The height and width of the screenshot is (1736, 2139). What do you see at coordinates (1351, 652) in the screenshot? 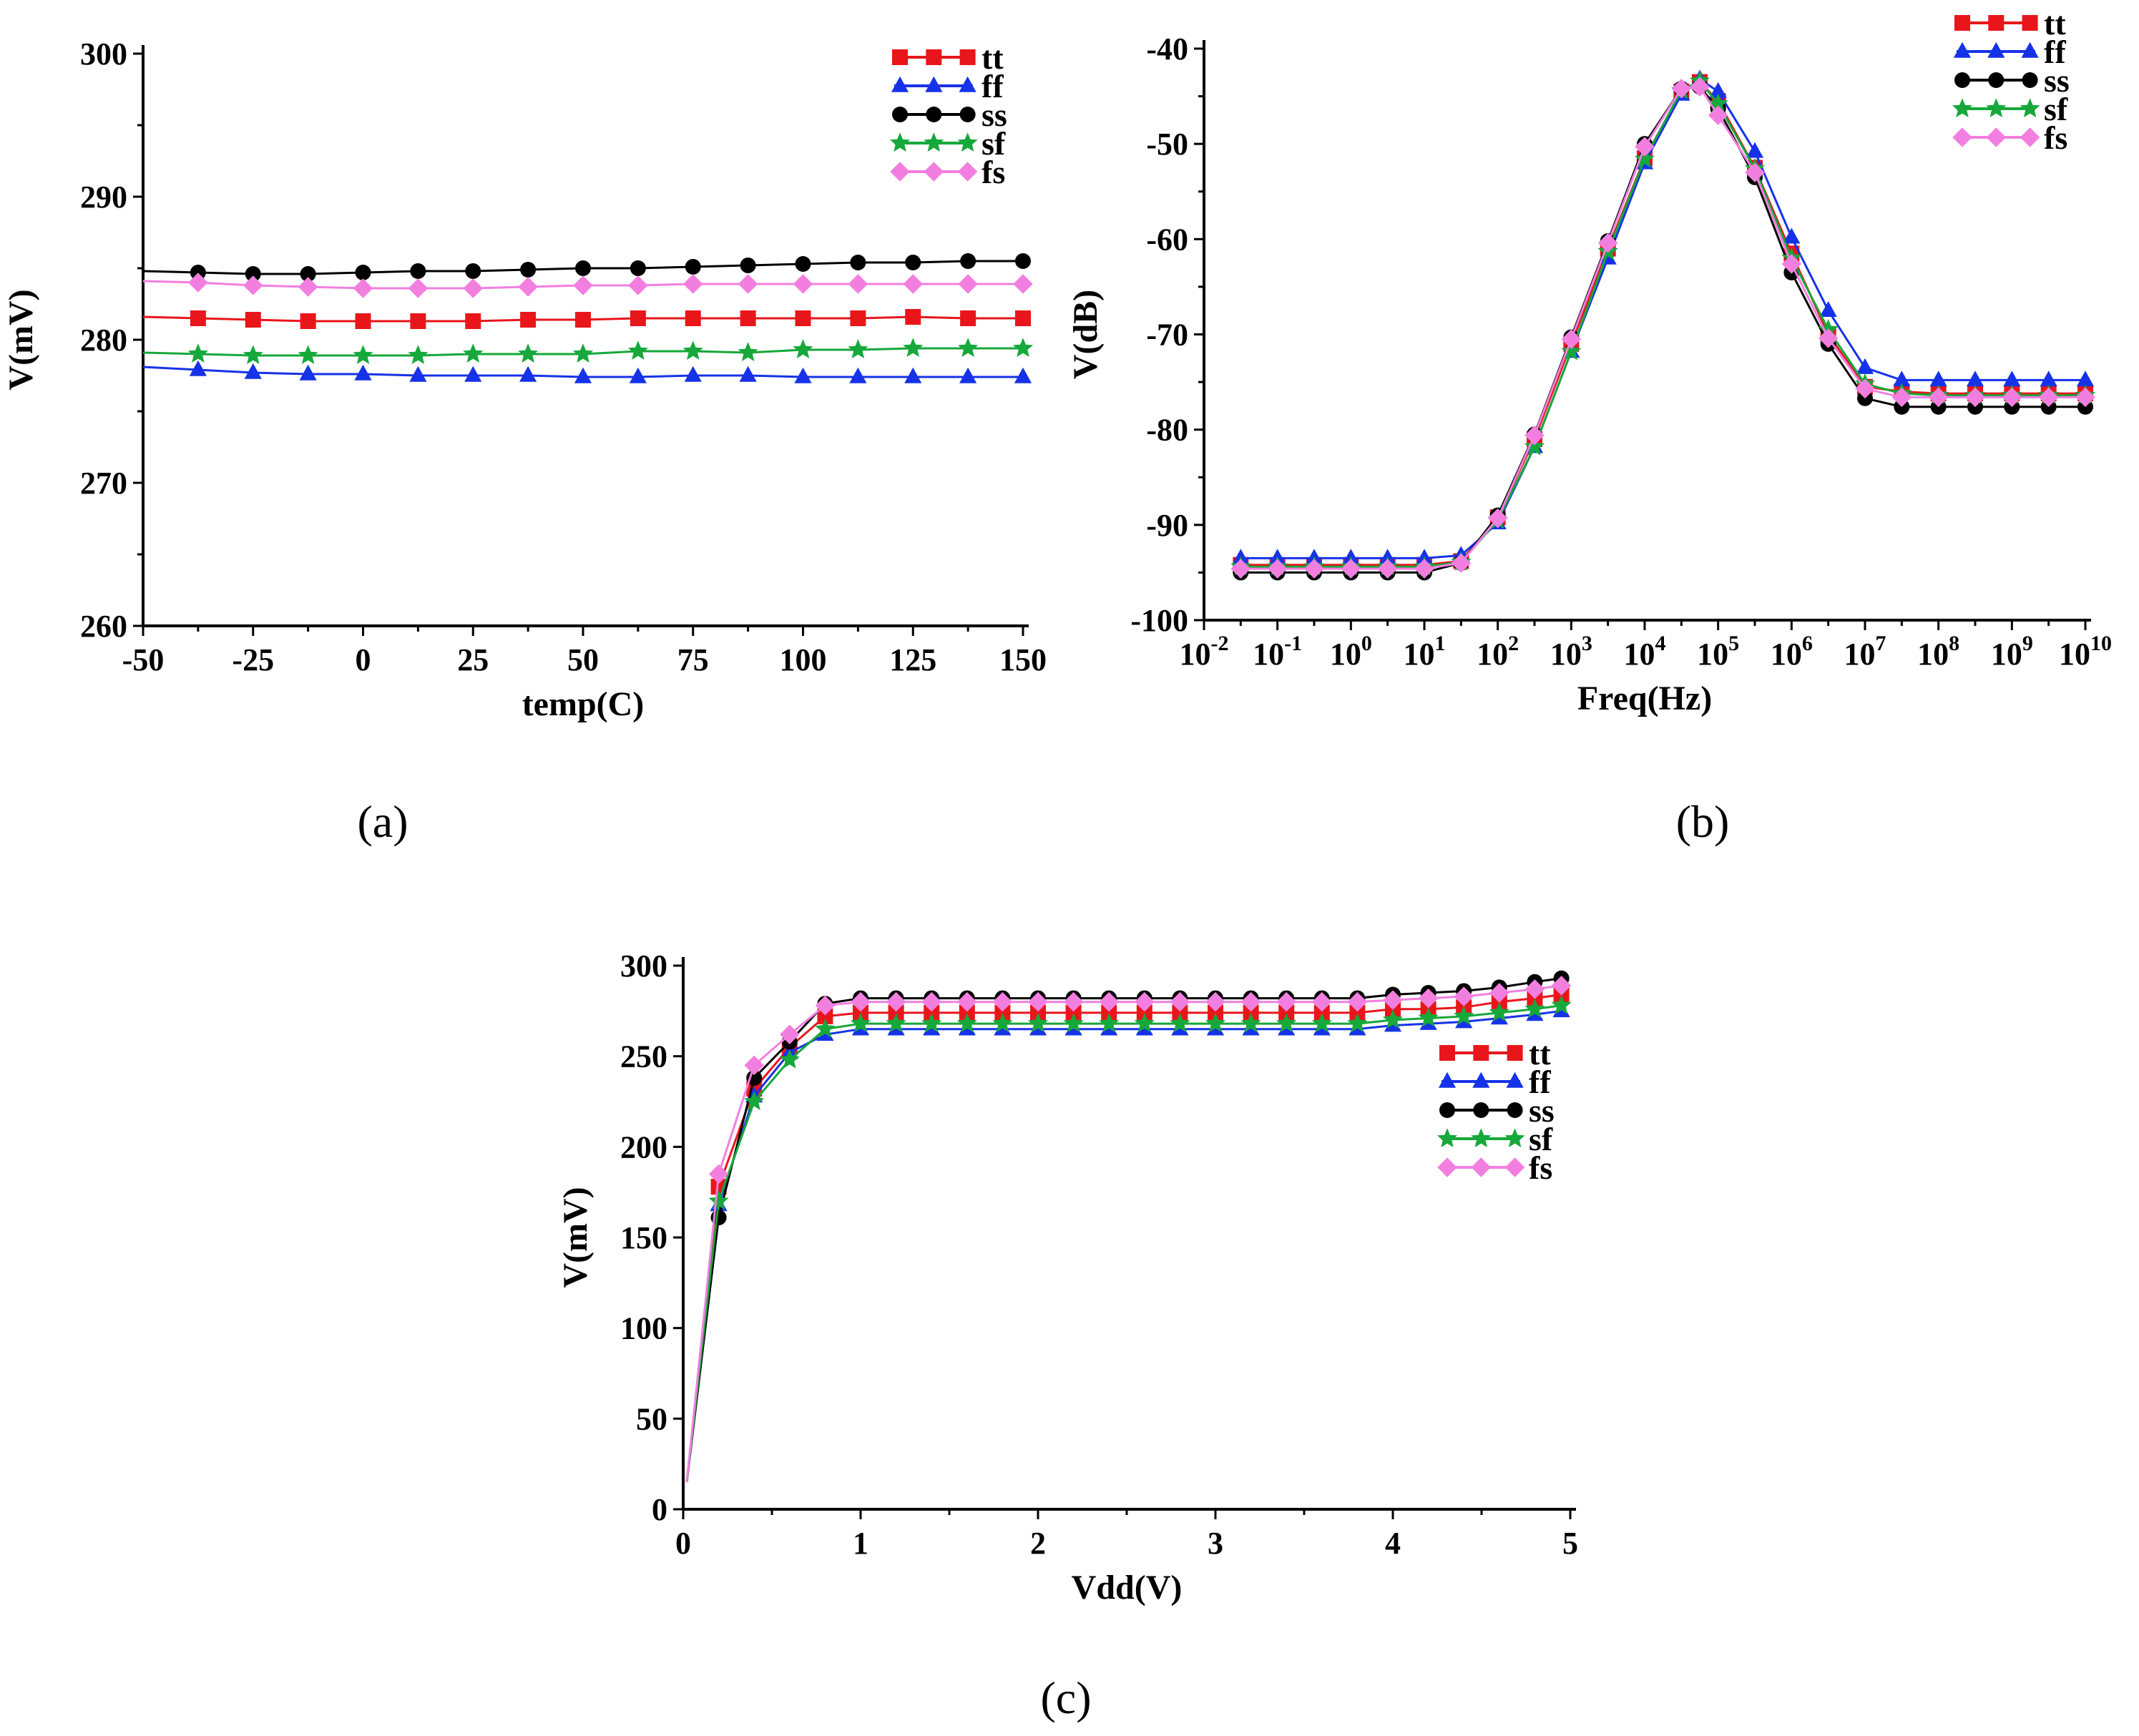
I see `x-tick-label: 10⁰` at bounding box center [1351, 652].